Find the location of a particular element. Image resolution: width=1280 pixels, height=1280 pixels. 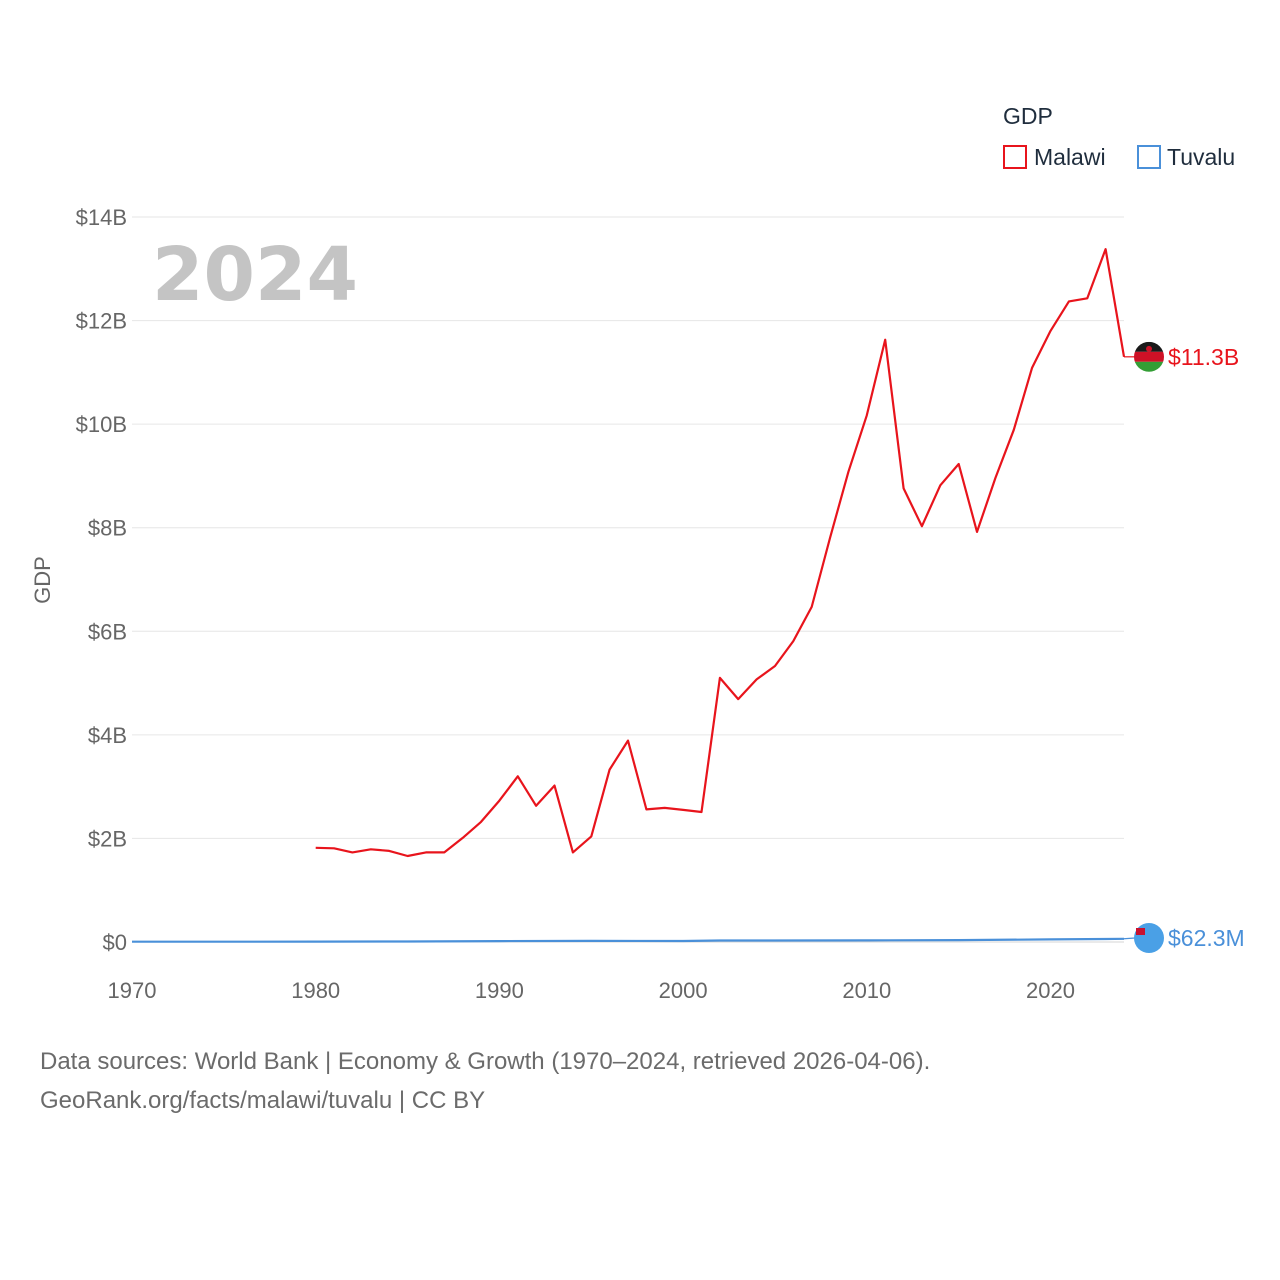

y-tick-label: $2B is located at coordinates (107, 838).